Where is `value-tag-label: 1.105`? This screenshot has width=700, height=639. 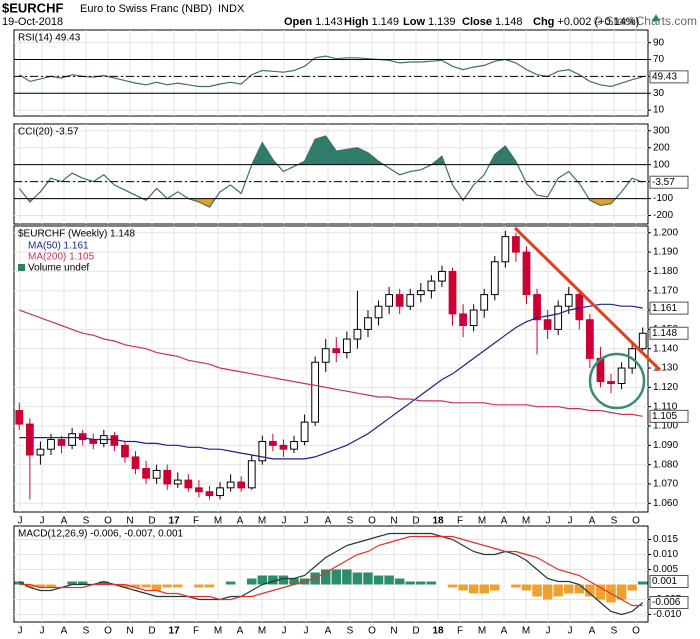
value-tag-label: 1.105 is located at coordinates (664, 416).